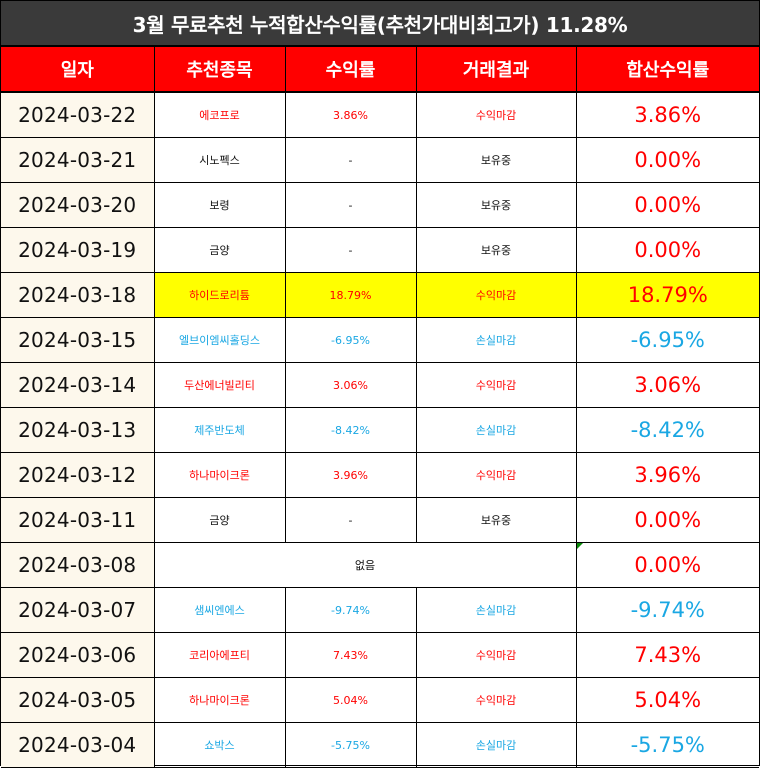 Image resolution: width=760 pixels, height=768 pixels. What do you see at coordinates (667, 610) in the screenshot?
I see `row-total: -9.74%` at bounding box center [667, 610].